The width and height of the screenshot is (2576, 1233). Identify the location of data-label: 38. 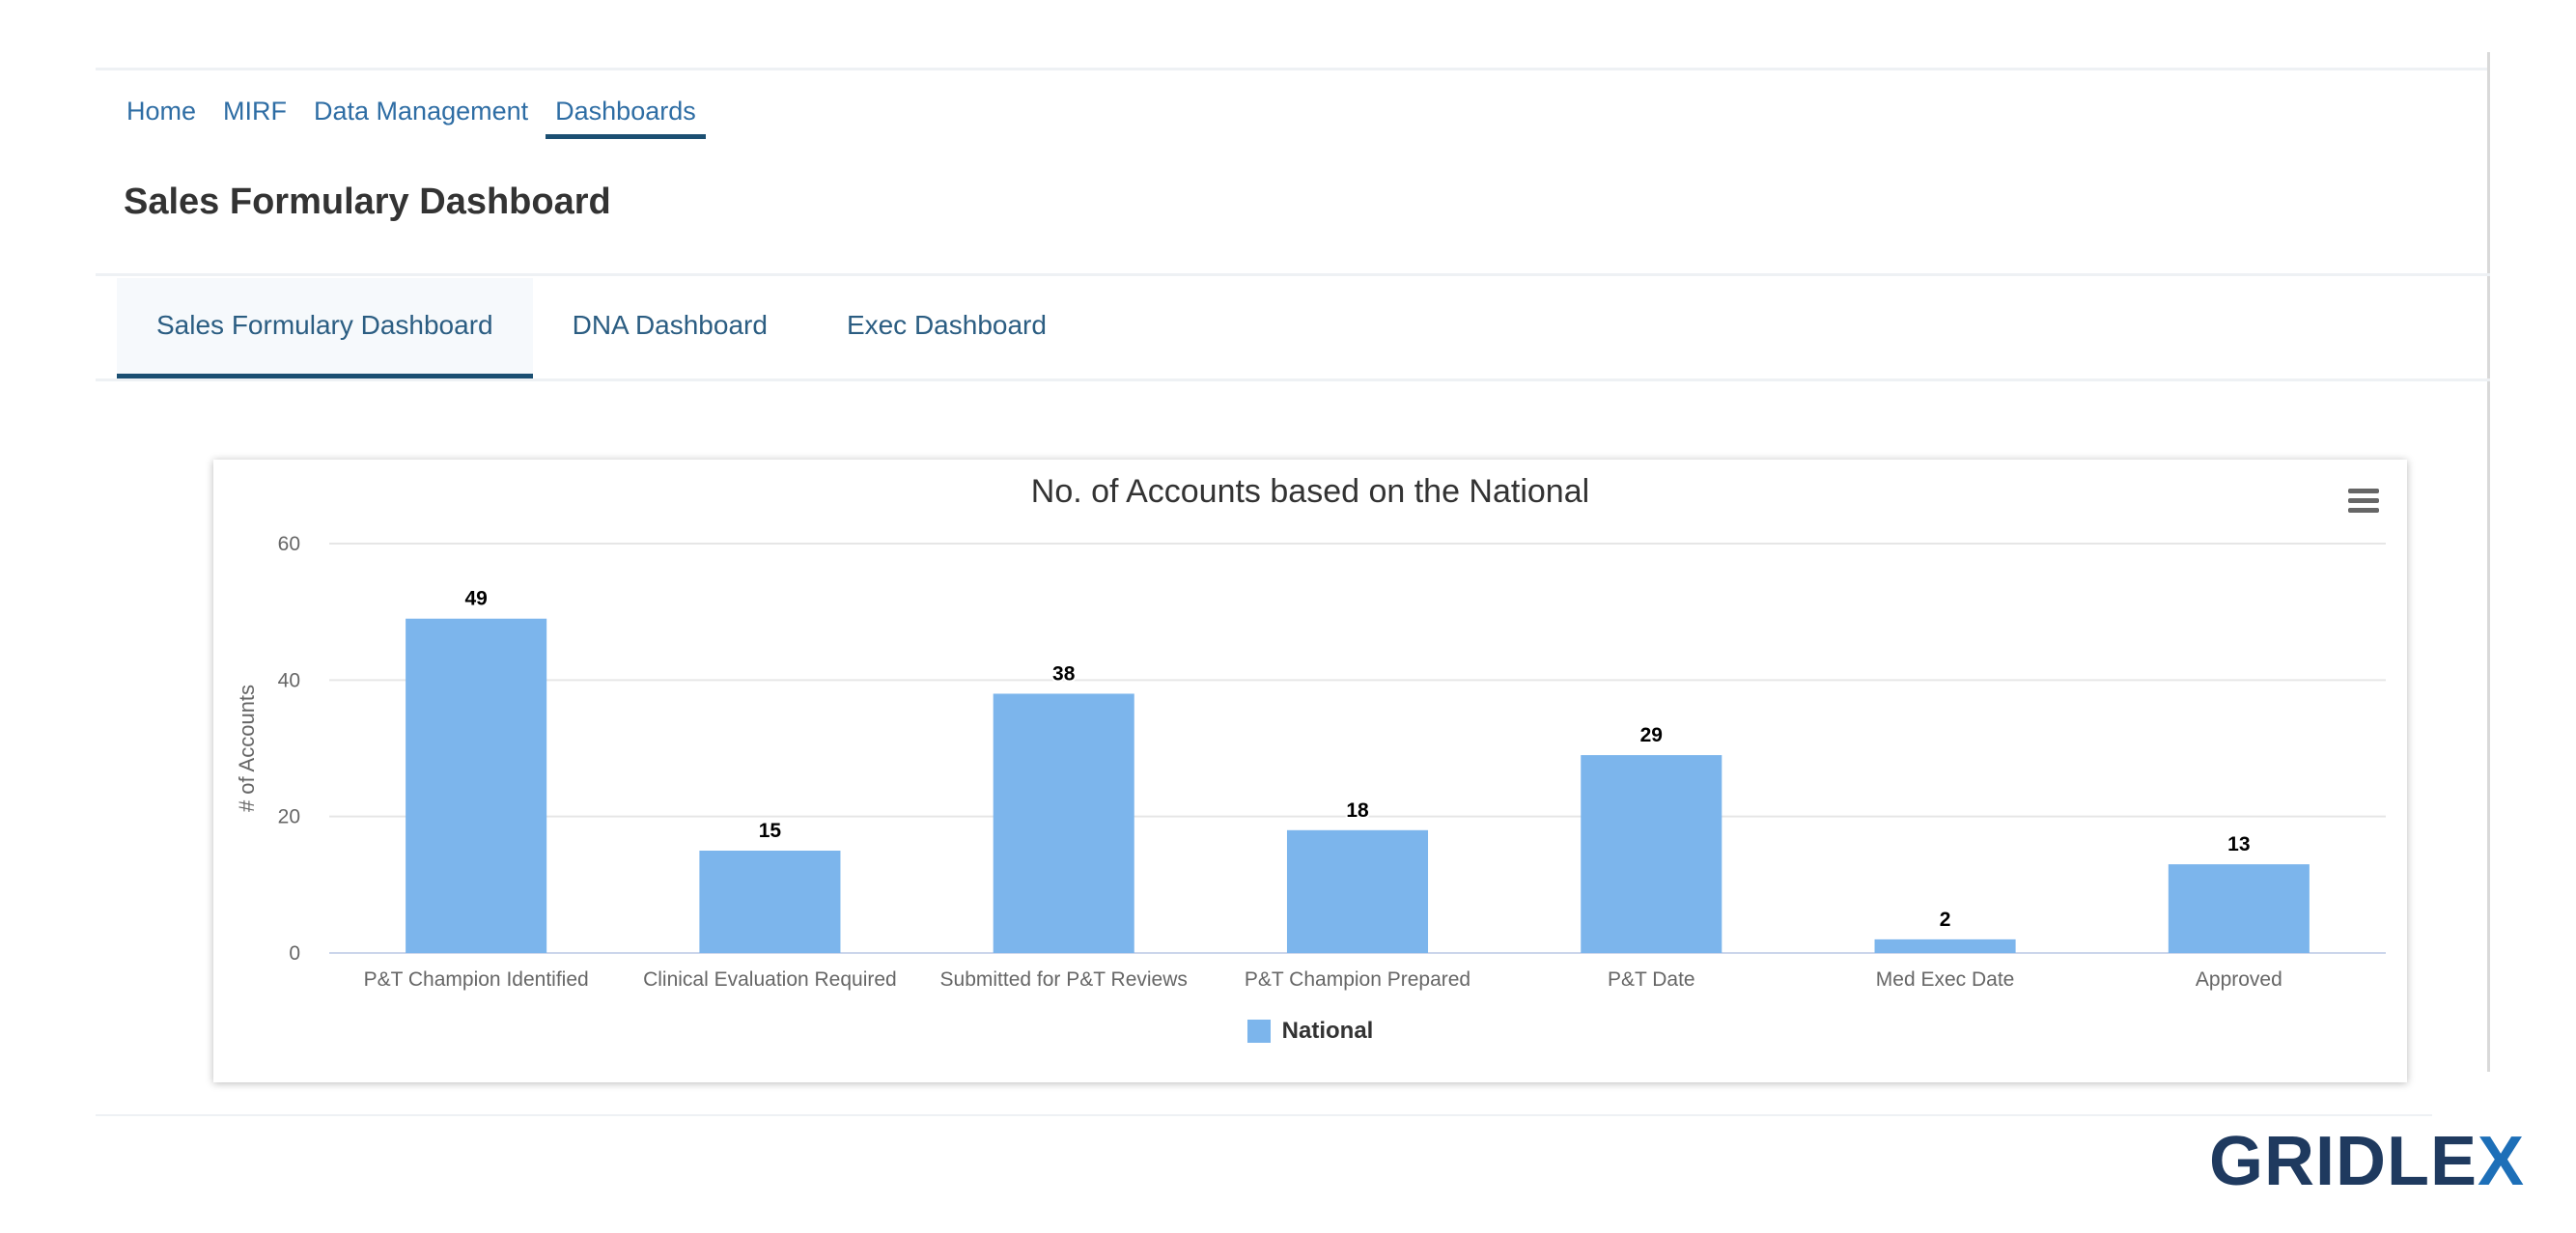
(1064, 673).